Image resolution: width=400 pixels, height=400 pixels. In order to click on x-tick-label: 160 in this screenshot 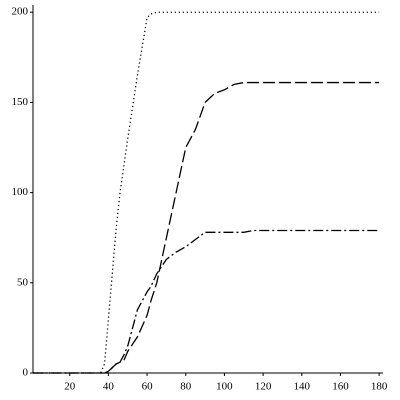, I will do `click(340, 387)`.